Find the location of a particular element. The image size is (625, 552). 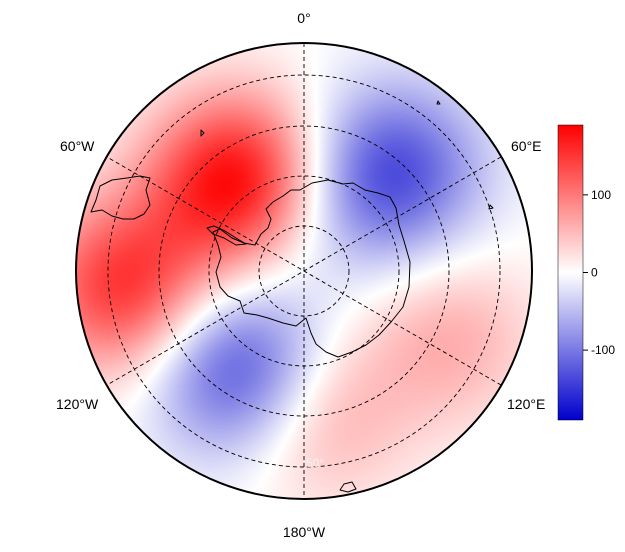

lon-label-120e: 120°E is located at coordinates (526, 404).